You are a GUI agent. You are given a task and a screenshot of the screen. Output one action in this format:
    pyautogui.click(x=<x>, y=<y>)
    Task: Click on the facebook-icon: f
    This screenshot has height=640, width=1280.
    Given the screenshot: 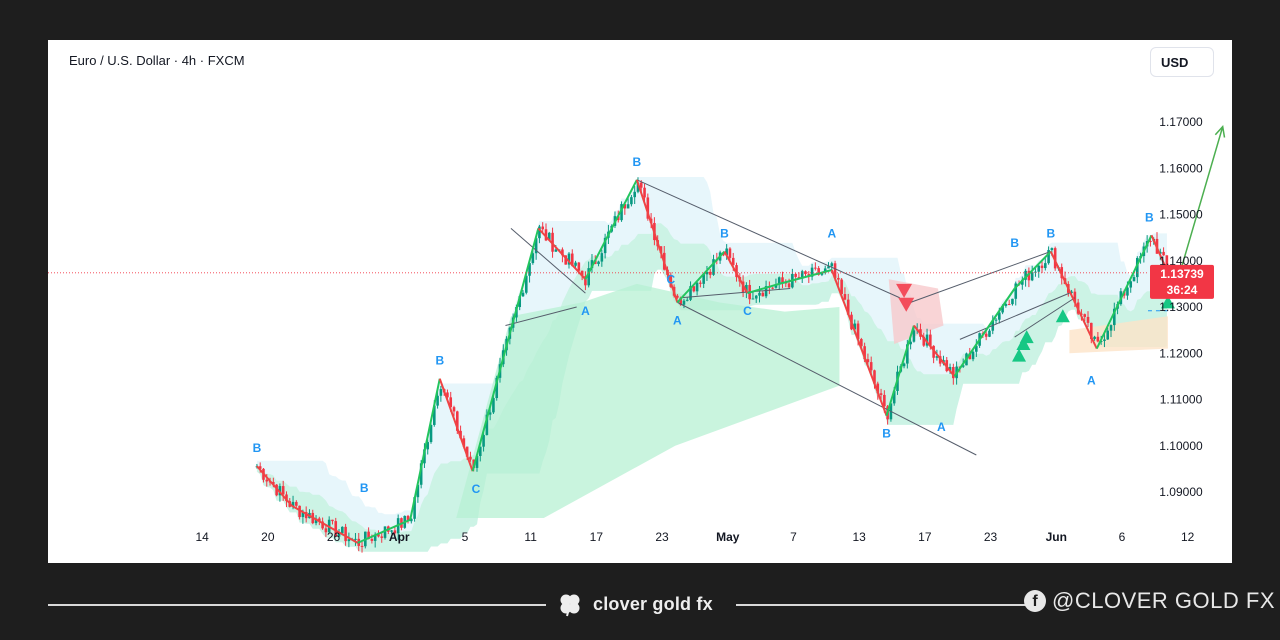 What is the action you would take?
    pyautogui.click(x=1035, y=601)
    